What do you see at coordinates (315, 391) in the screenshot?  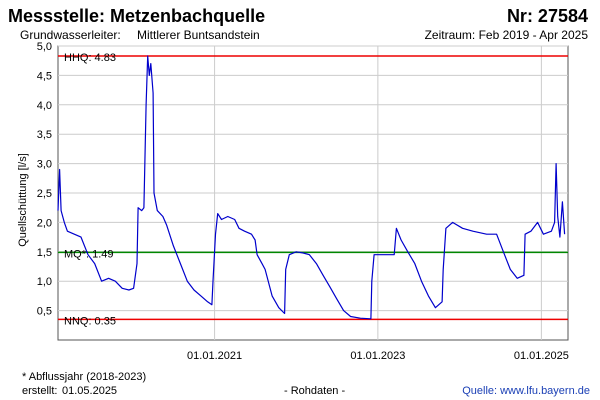 I see `raw-data-note: - Rohdaten -` at bounding box center [315, 391].